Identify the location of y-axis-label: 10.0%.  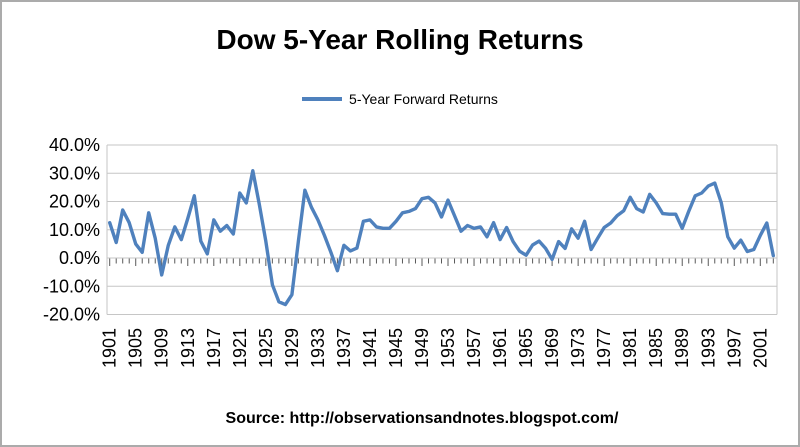
(74, 230).